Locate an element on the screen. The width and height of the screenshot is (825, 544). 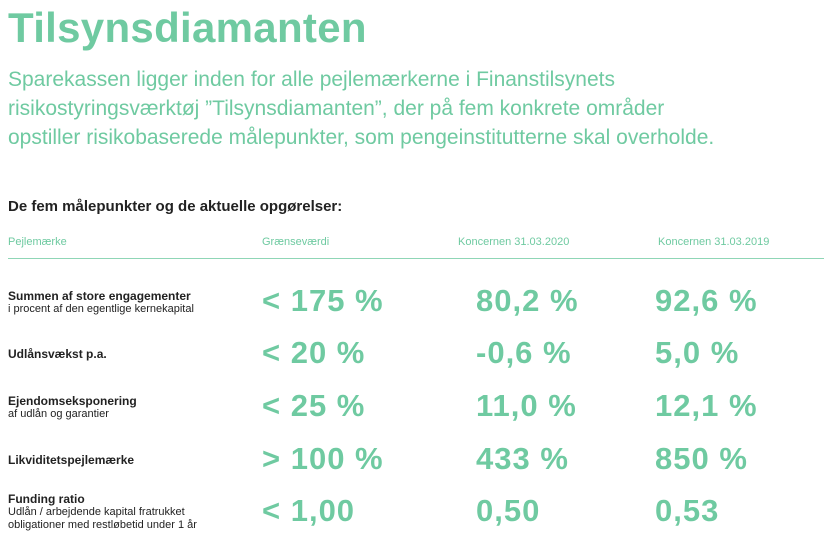
row-value: < 1,00 is located at coordinates (309, 510).